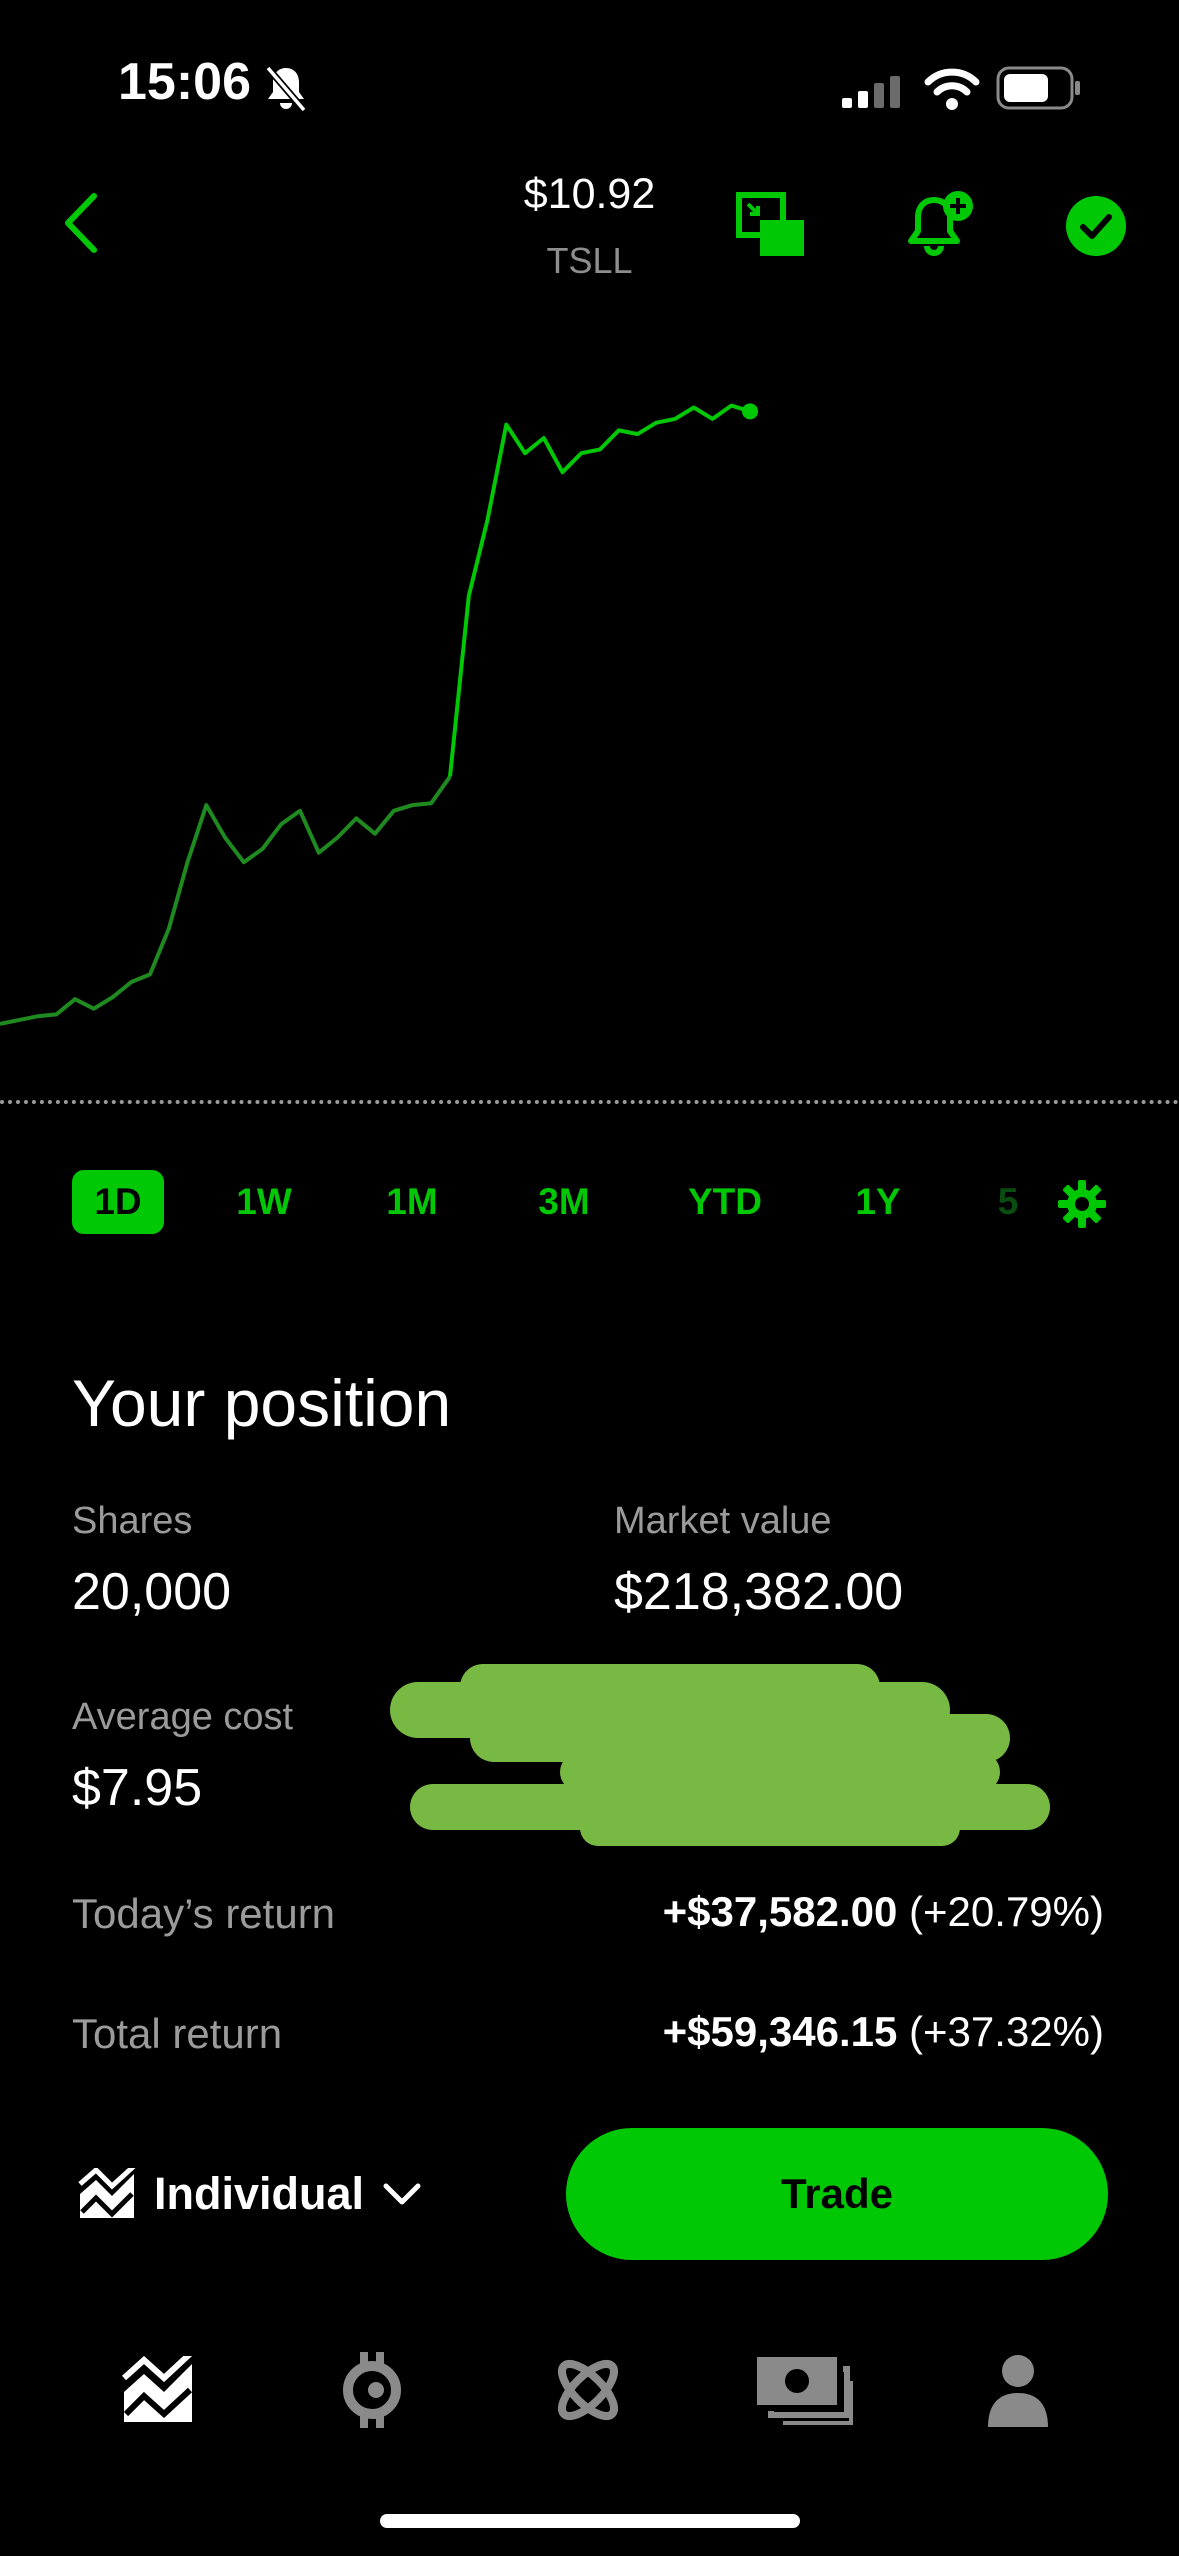 The height and width of the screenshot is (2556, 1179). What do you see at coordinates (1096, 226) in the screenshot?
I see `watchlist-check-icon` at bounding box center [1096, 226].